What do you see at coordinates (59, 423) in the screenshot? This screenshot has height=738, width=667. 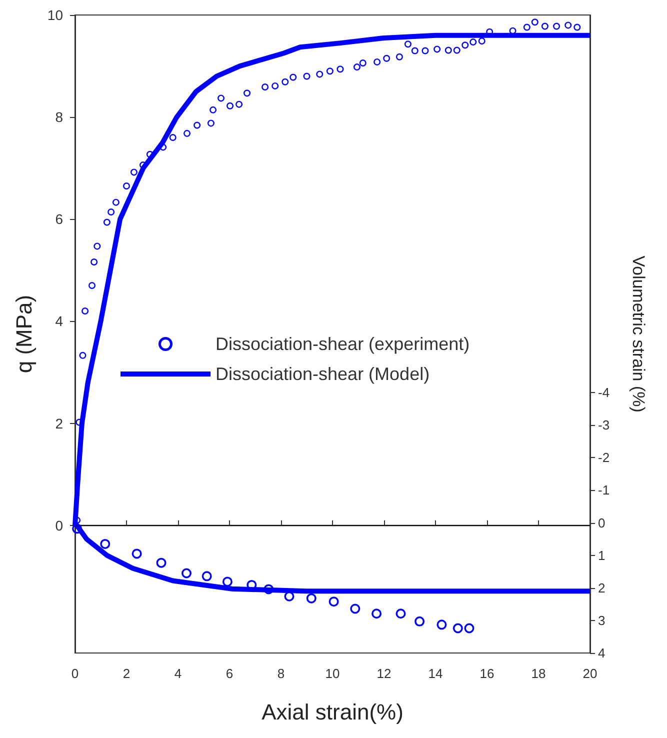 I see `y-tick-label: 2` at bounding box center [59, 423].